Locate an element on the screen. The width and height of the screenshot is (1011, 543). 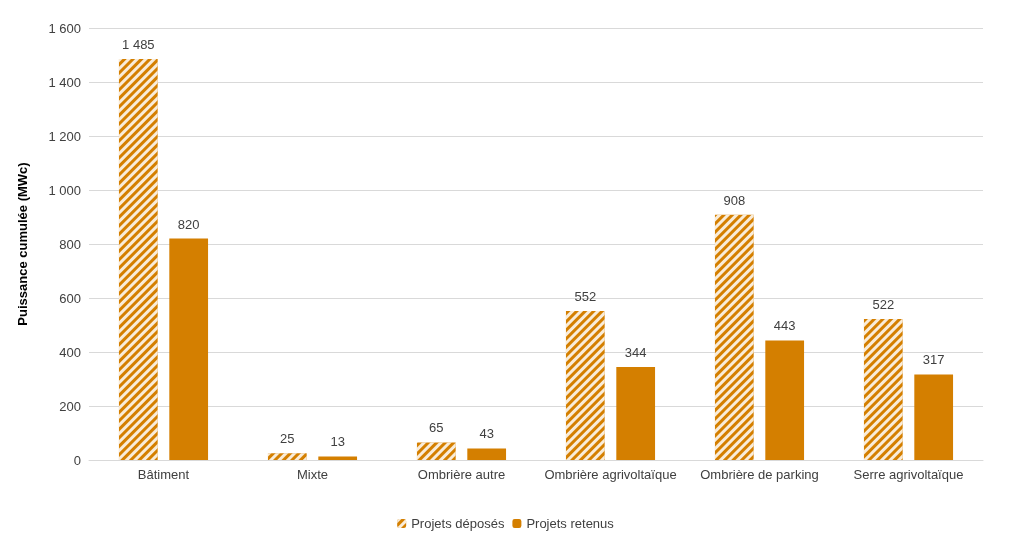
data-label: 1 485 is located at coordinates (138, 45).